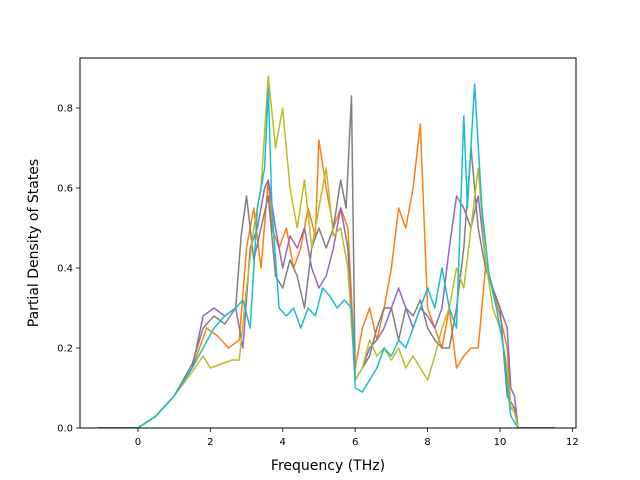 The height and width of the screenshot is (480, 640). Describe the element at coordinates (210, 442) in the screenshot. I see `x-tick-label: 2` at that location.